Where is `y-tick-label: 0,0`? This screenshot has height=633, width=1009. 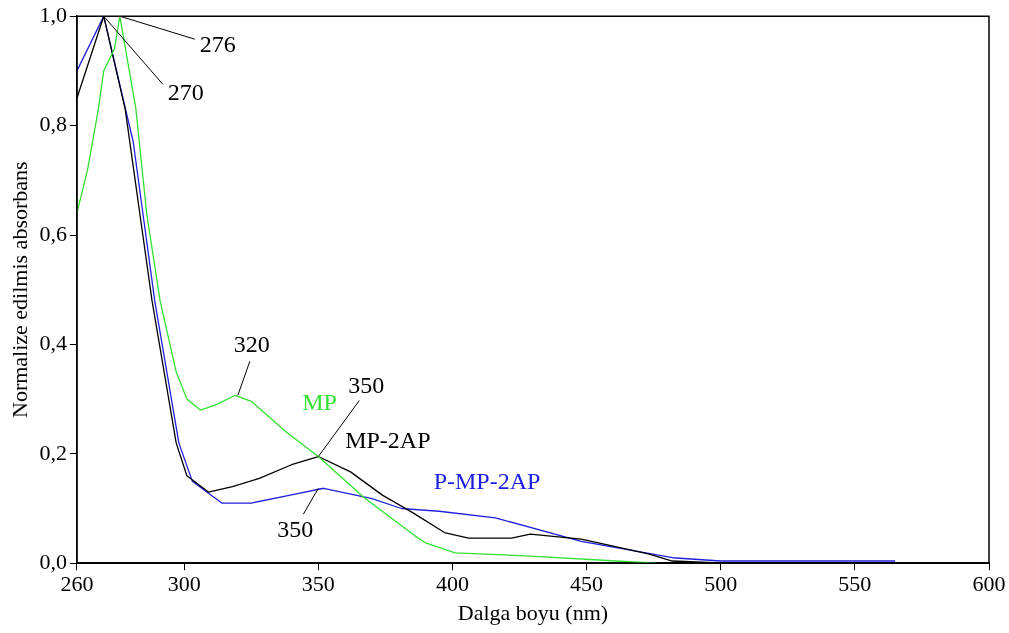 y-tick-label: 0,0 is located at coordinates (53, 561).